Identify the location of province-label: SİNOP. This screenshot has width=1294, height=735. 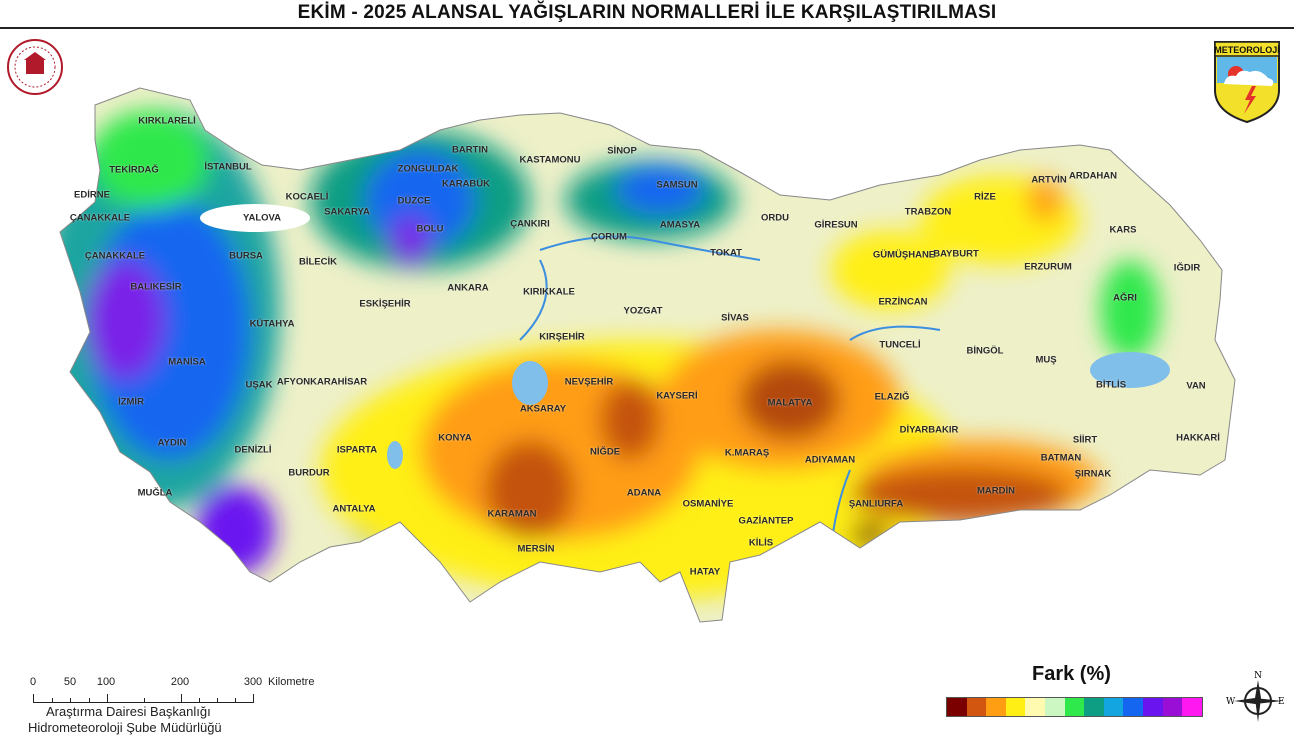
(622, 151).